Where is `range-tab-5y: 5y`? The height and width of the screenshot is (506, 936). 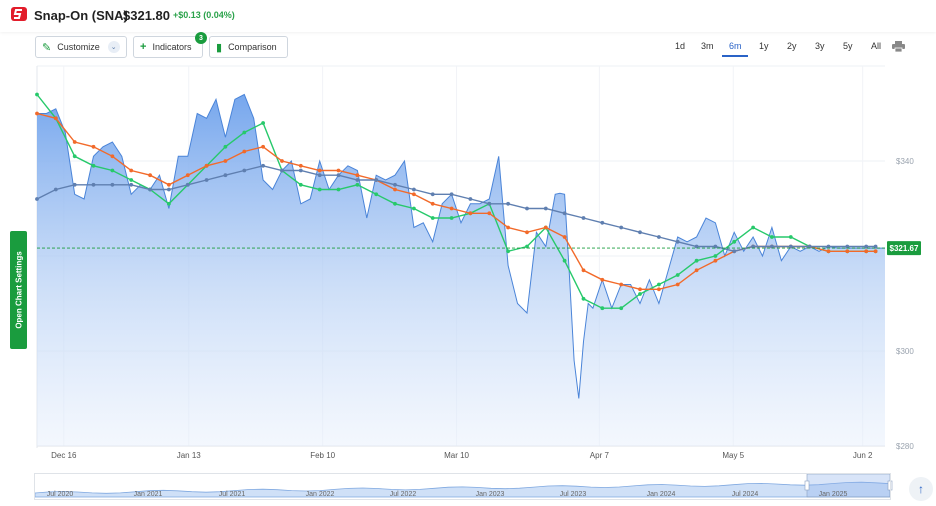 range-tab-5y: 5y is located at coordinates (848, 46).